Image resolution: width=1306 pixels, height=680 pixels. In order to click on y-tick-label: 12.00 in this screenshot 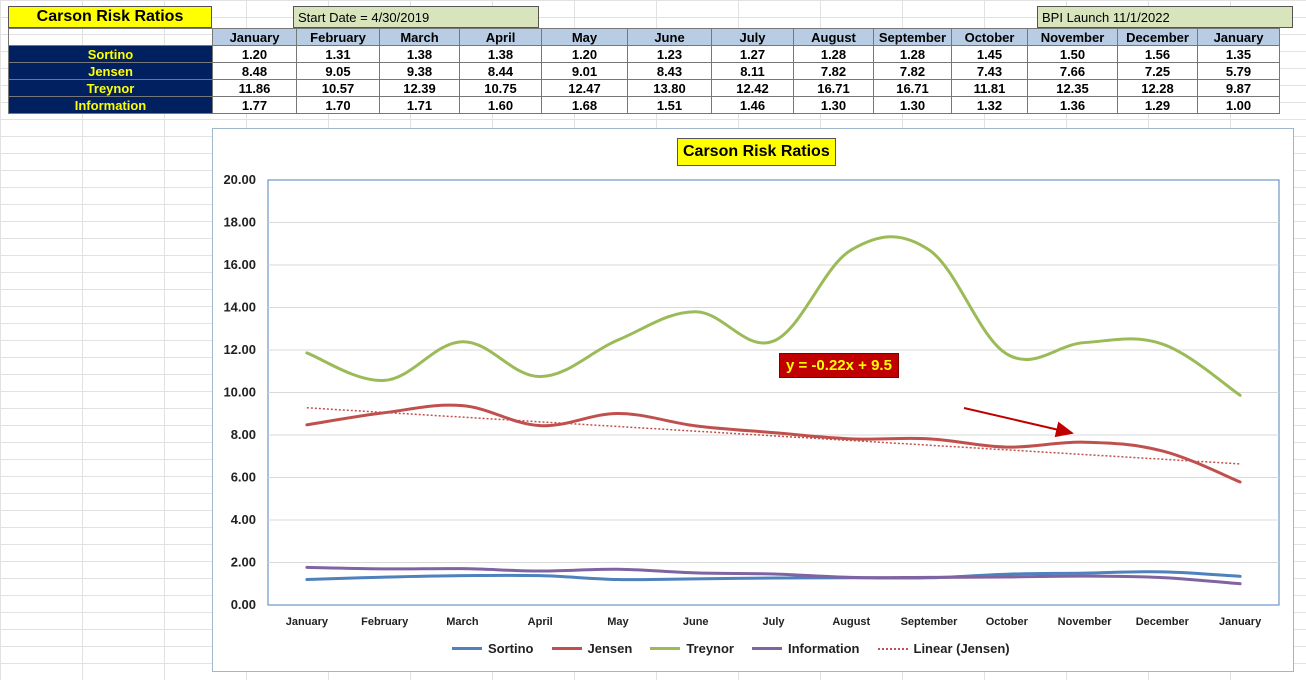, I will do `click(239, 349)`.